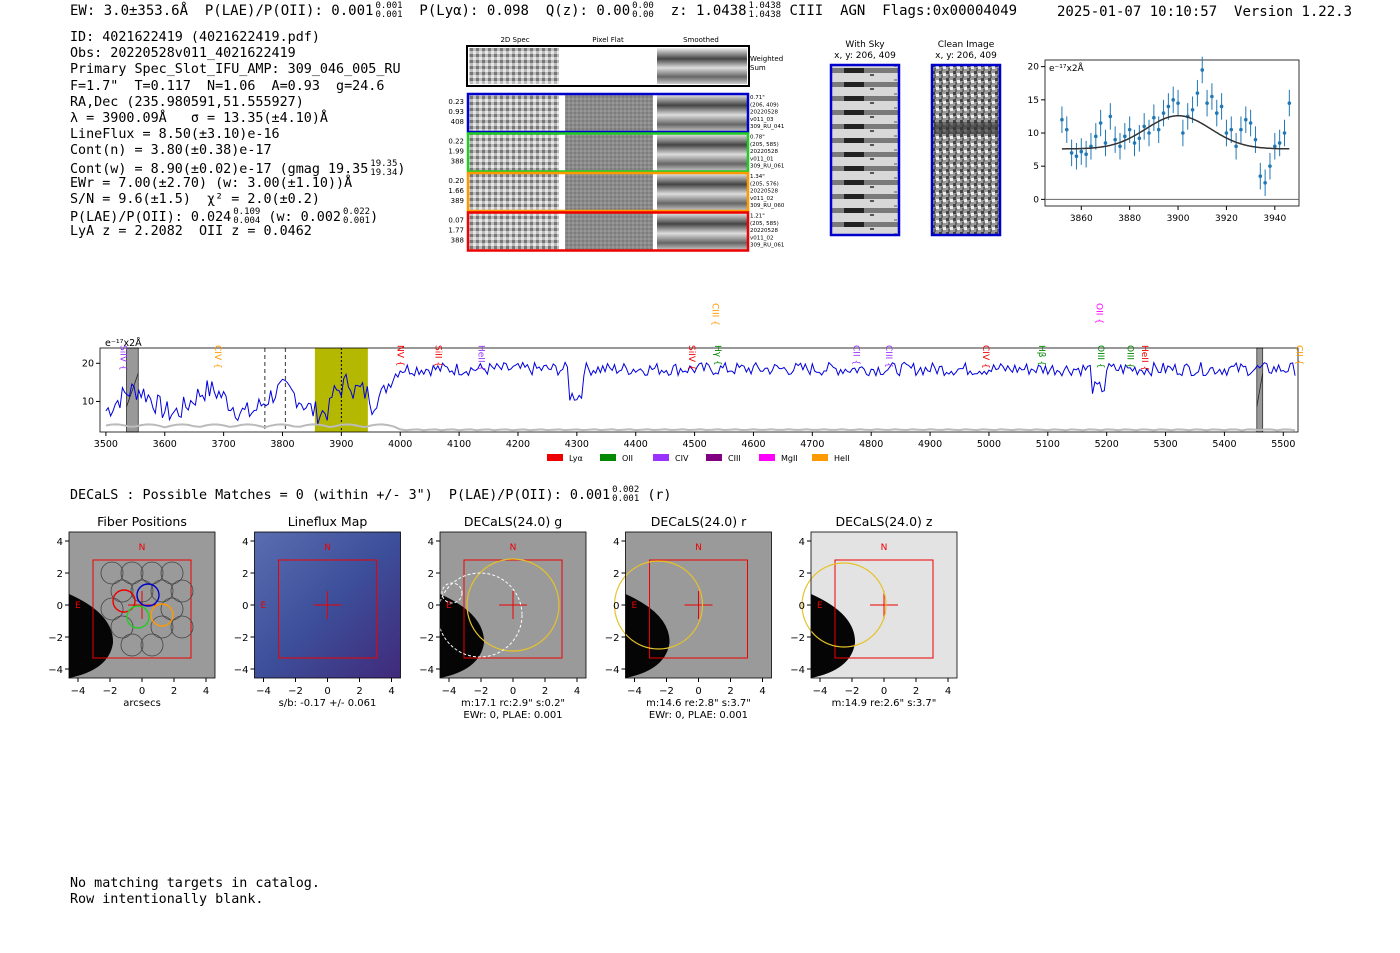 The height and width of the screenshot is (953, 1400). I want to click on cutout-row-frame, so click(608, 152).